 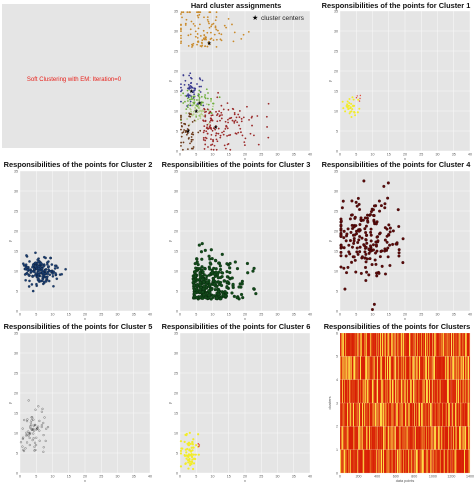 I want to click on x-tick-label: 0, so click(x=180, y=315).